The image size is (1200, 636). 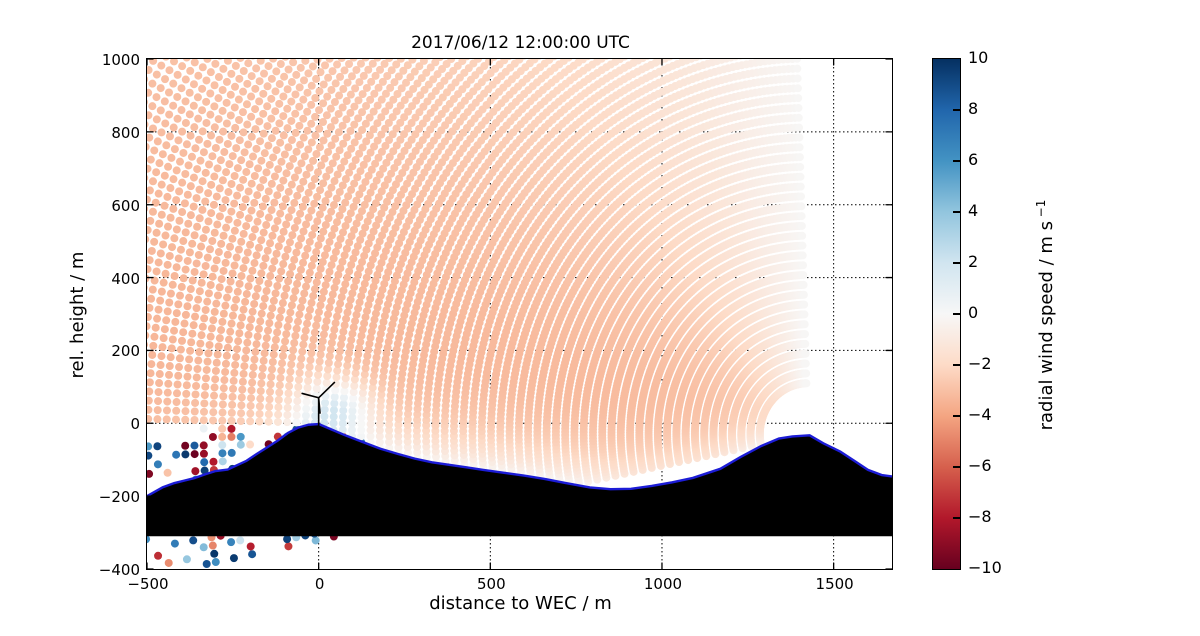 What do you see at coordinates (973, 159) in the screenshot?
I see `colorbar-tick-label: 6` at bounding box center [973, 159].